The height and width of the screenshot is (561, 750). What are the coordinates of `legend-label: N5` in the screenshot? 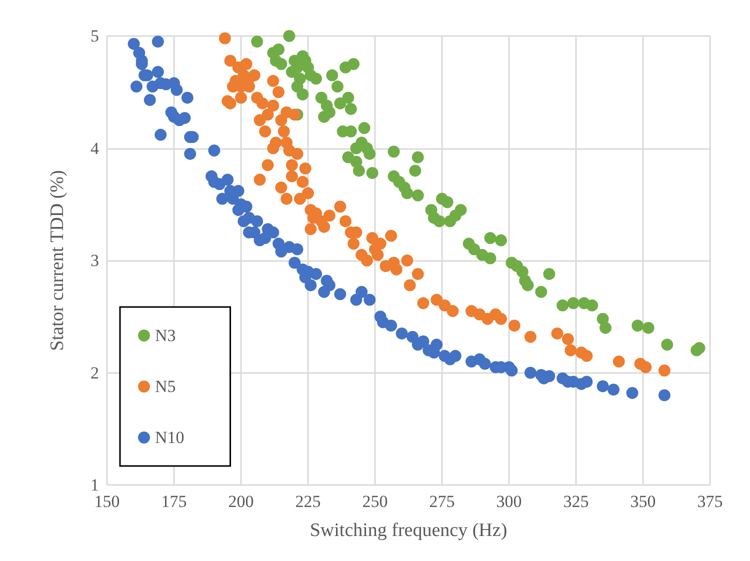 It's located at (165, 386).